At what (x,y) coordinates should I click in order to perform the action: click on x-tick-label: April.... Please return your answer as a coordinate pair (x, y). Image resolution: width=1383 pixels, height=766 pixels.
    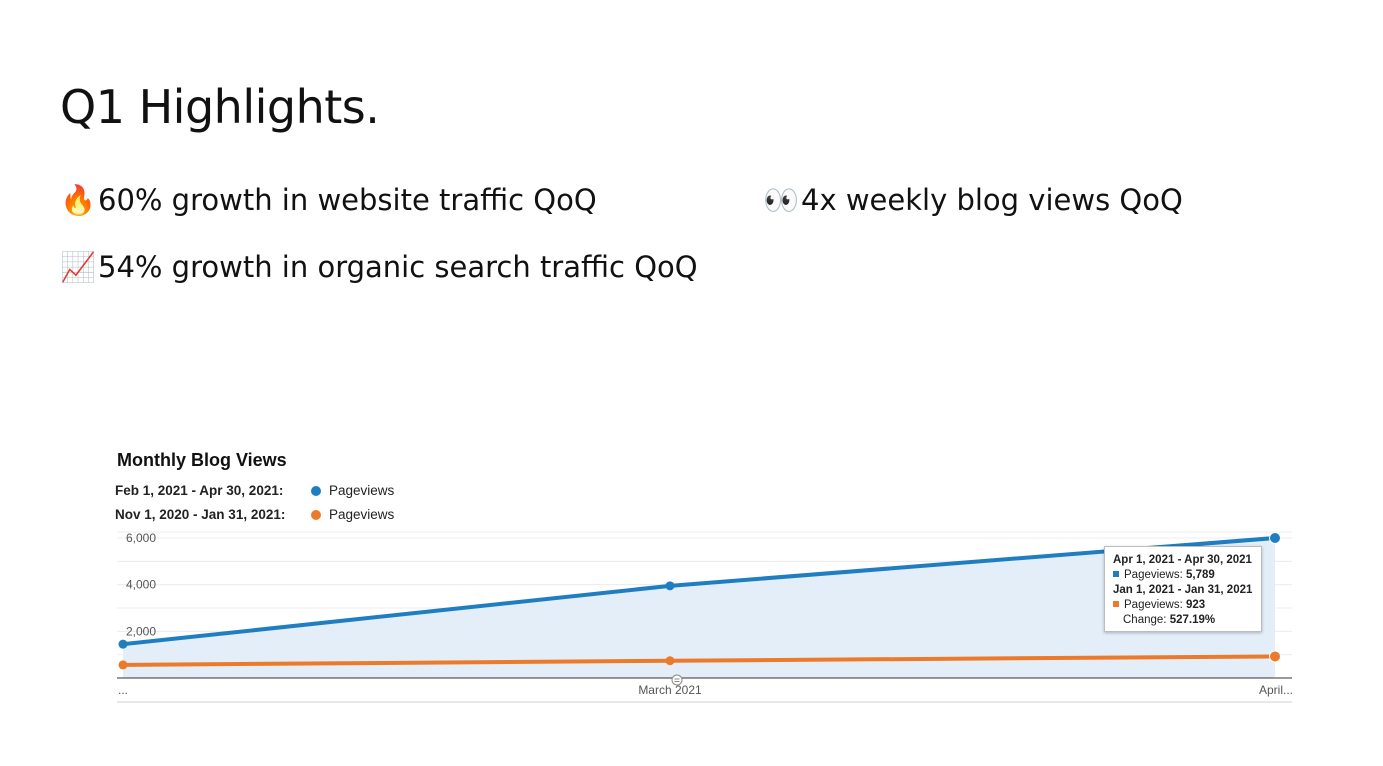
    Looking at the image, I should click on (1276, 690).